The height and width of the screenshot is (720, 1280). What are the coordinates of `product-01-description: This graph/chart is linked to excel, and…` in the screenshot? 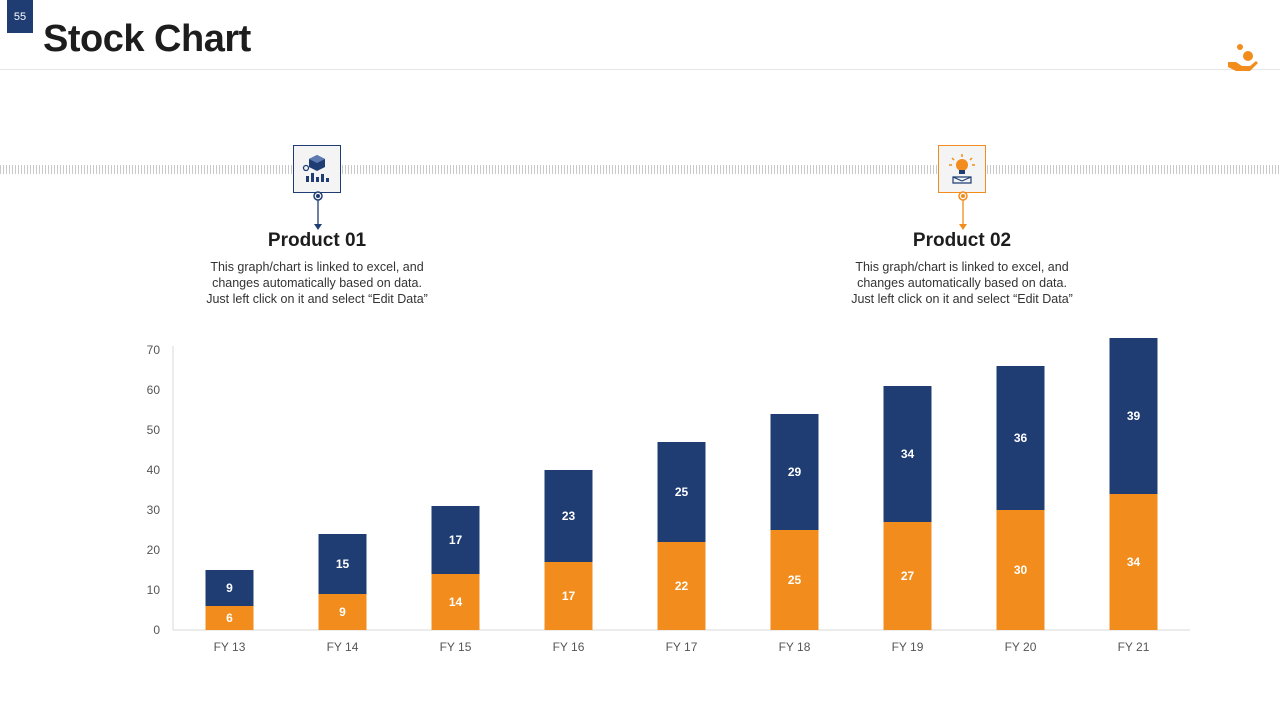 It's located at (317, 283).